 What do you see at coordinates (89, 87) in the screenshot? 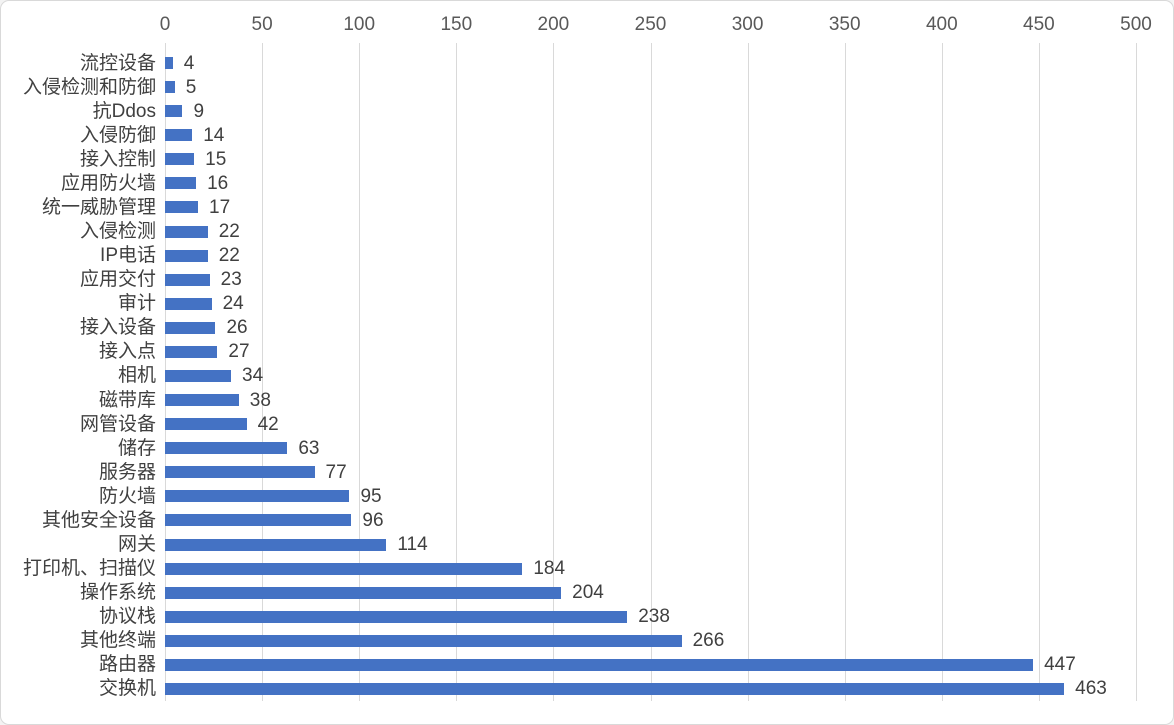
I see `category-label: 入侵检测和防御` at bounding box center [89, 87].